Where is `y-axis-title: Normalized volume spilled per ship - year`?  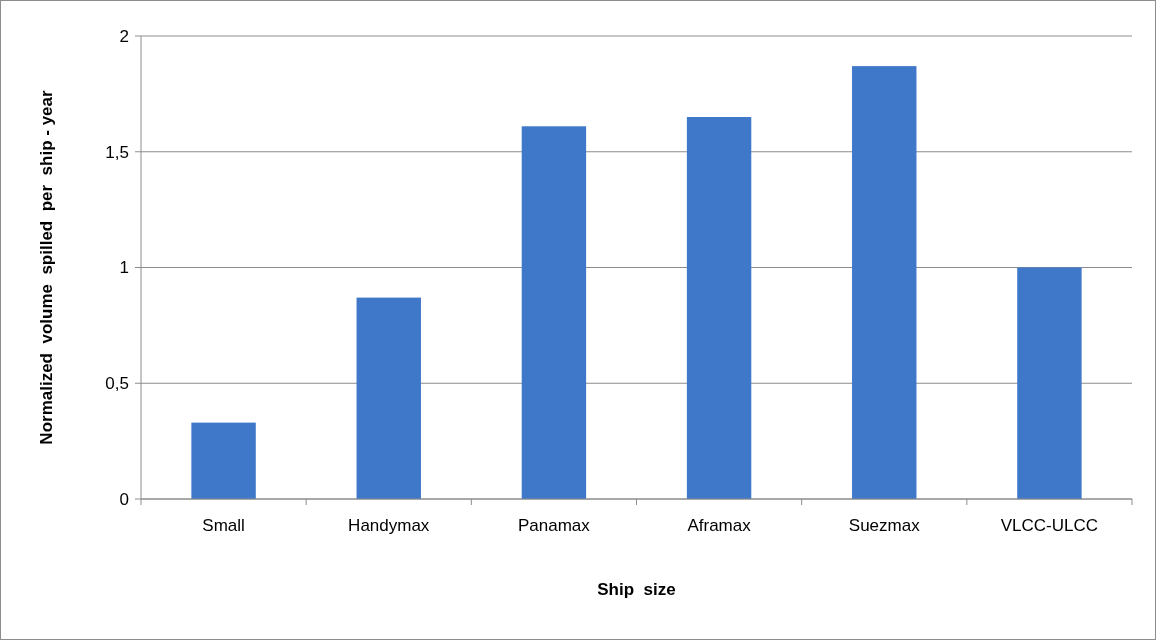
y-axis-title: Normalized volume spilled per ship - year is located at coordinates (46, 267).